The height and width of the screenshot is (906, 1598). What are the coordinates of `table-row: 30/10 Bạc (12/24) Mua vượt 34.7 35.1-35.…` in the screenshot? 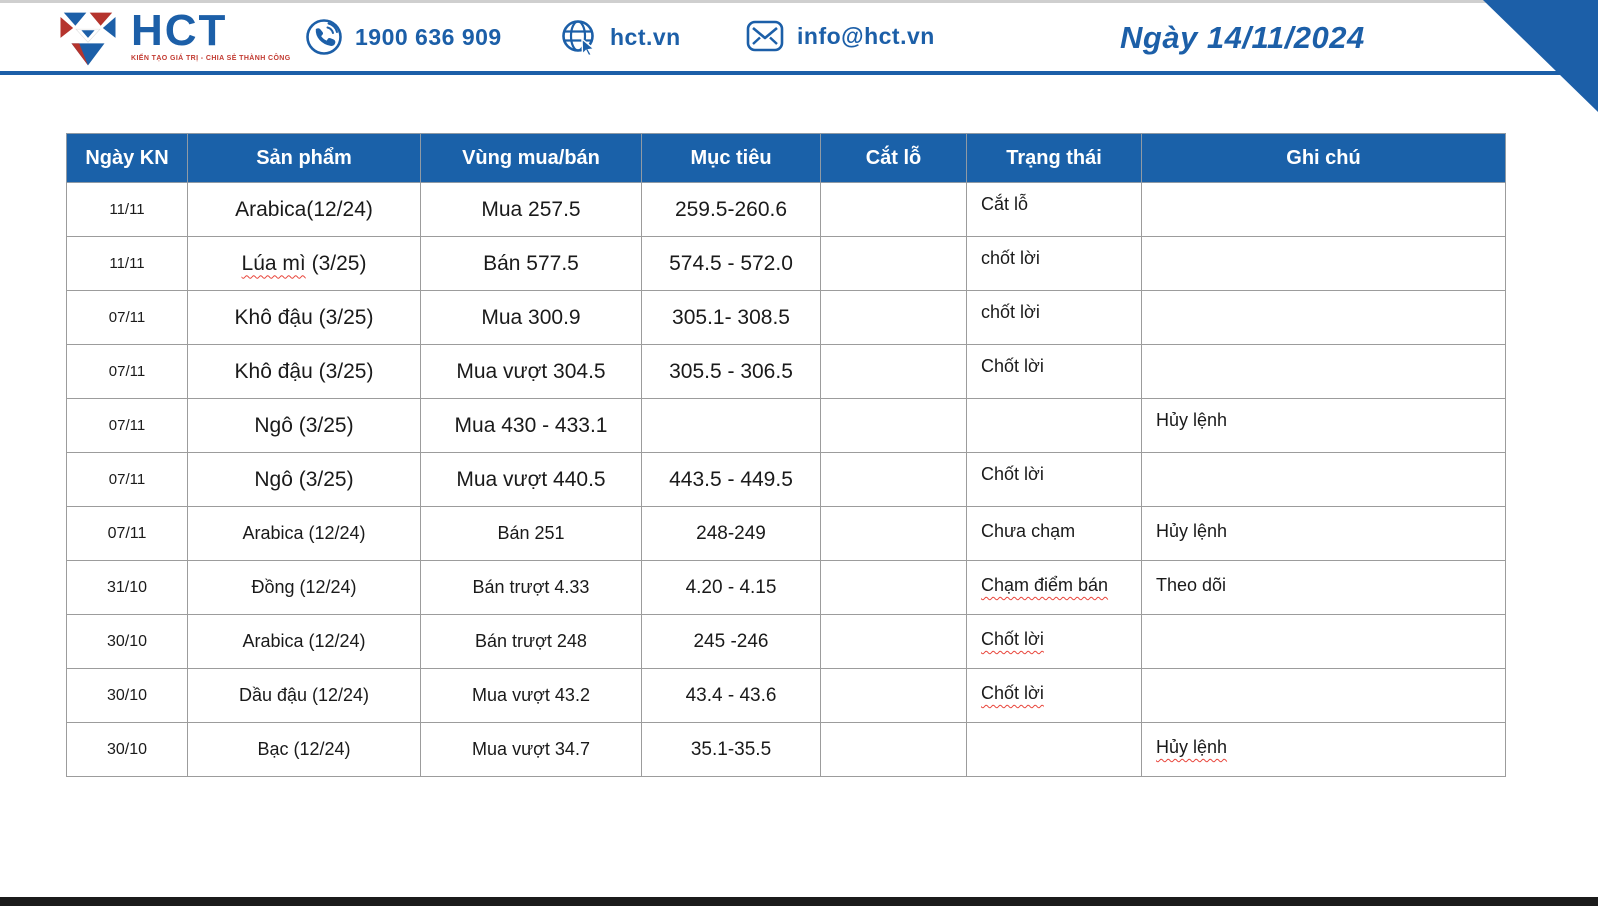 It's located at (786, 749).